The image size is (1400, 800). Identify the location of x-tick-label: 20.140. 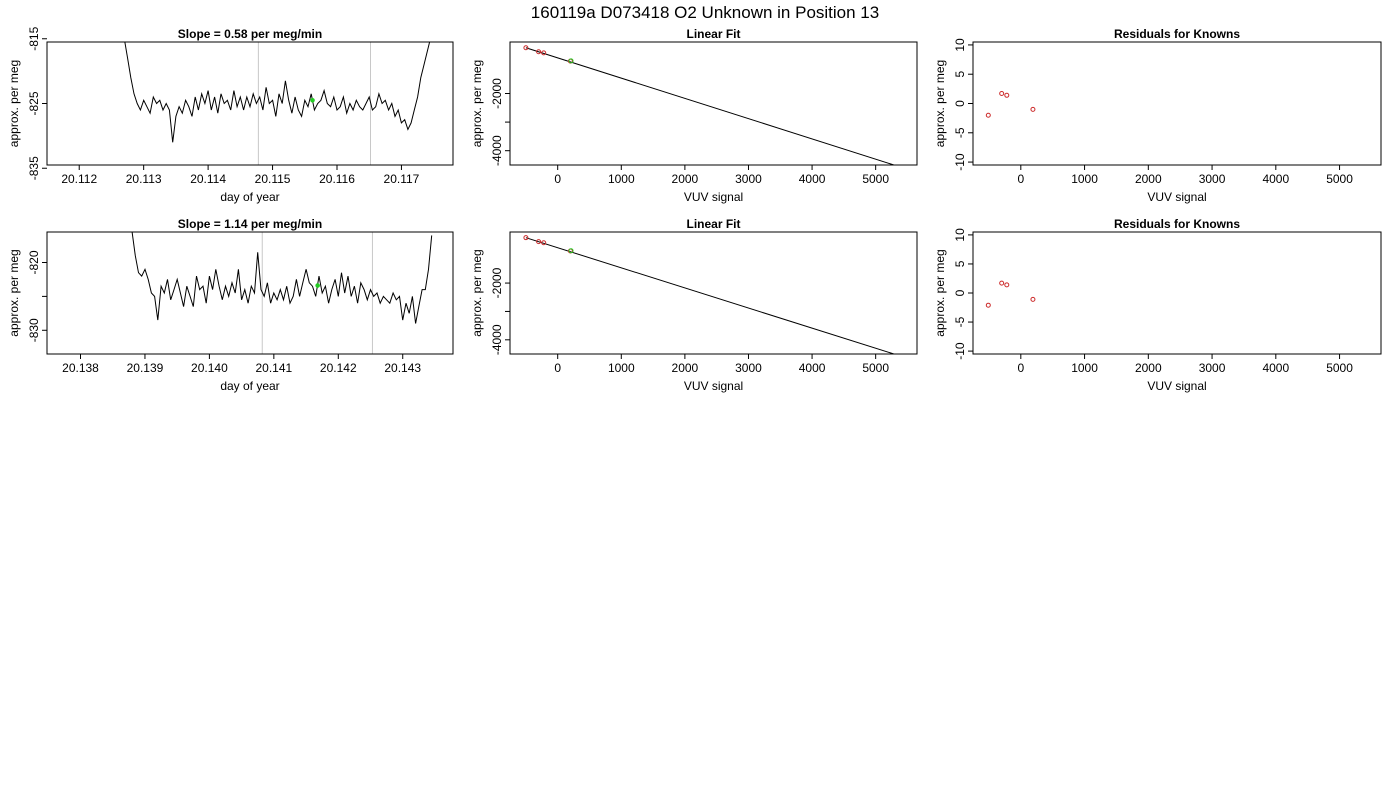
(209, 368).